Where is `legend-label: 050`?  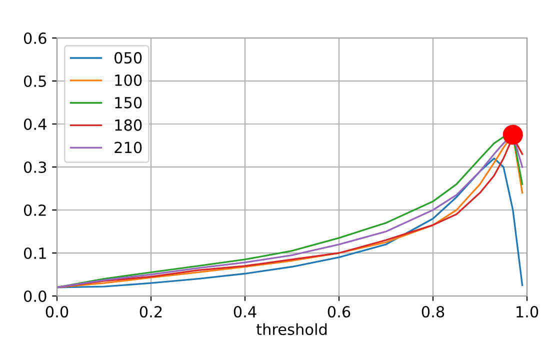 legend-label: 050 is located at coordinates (128, 58).